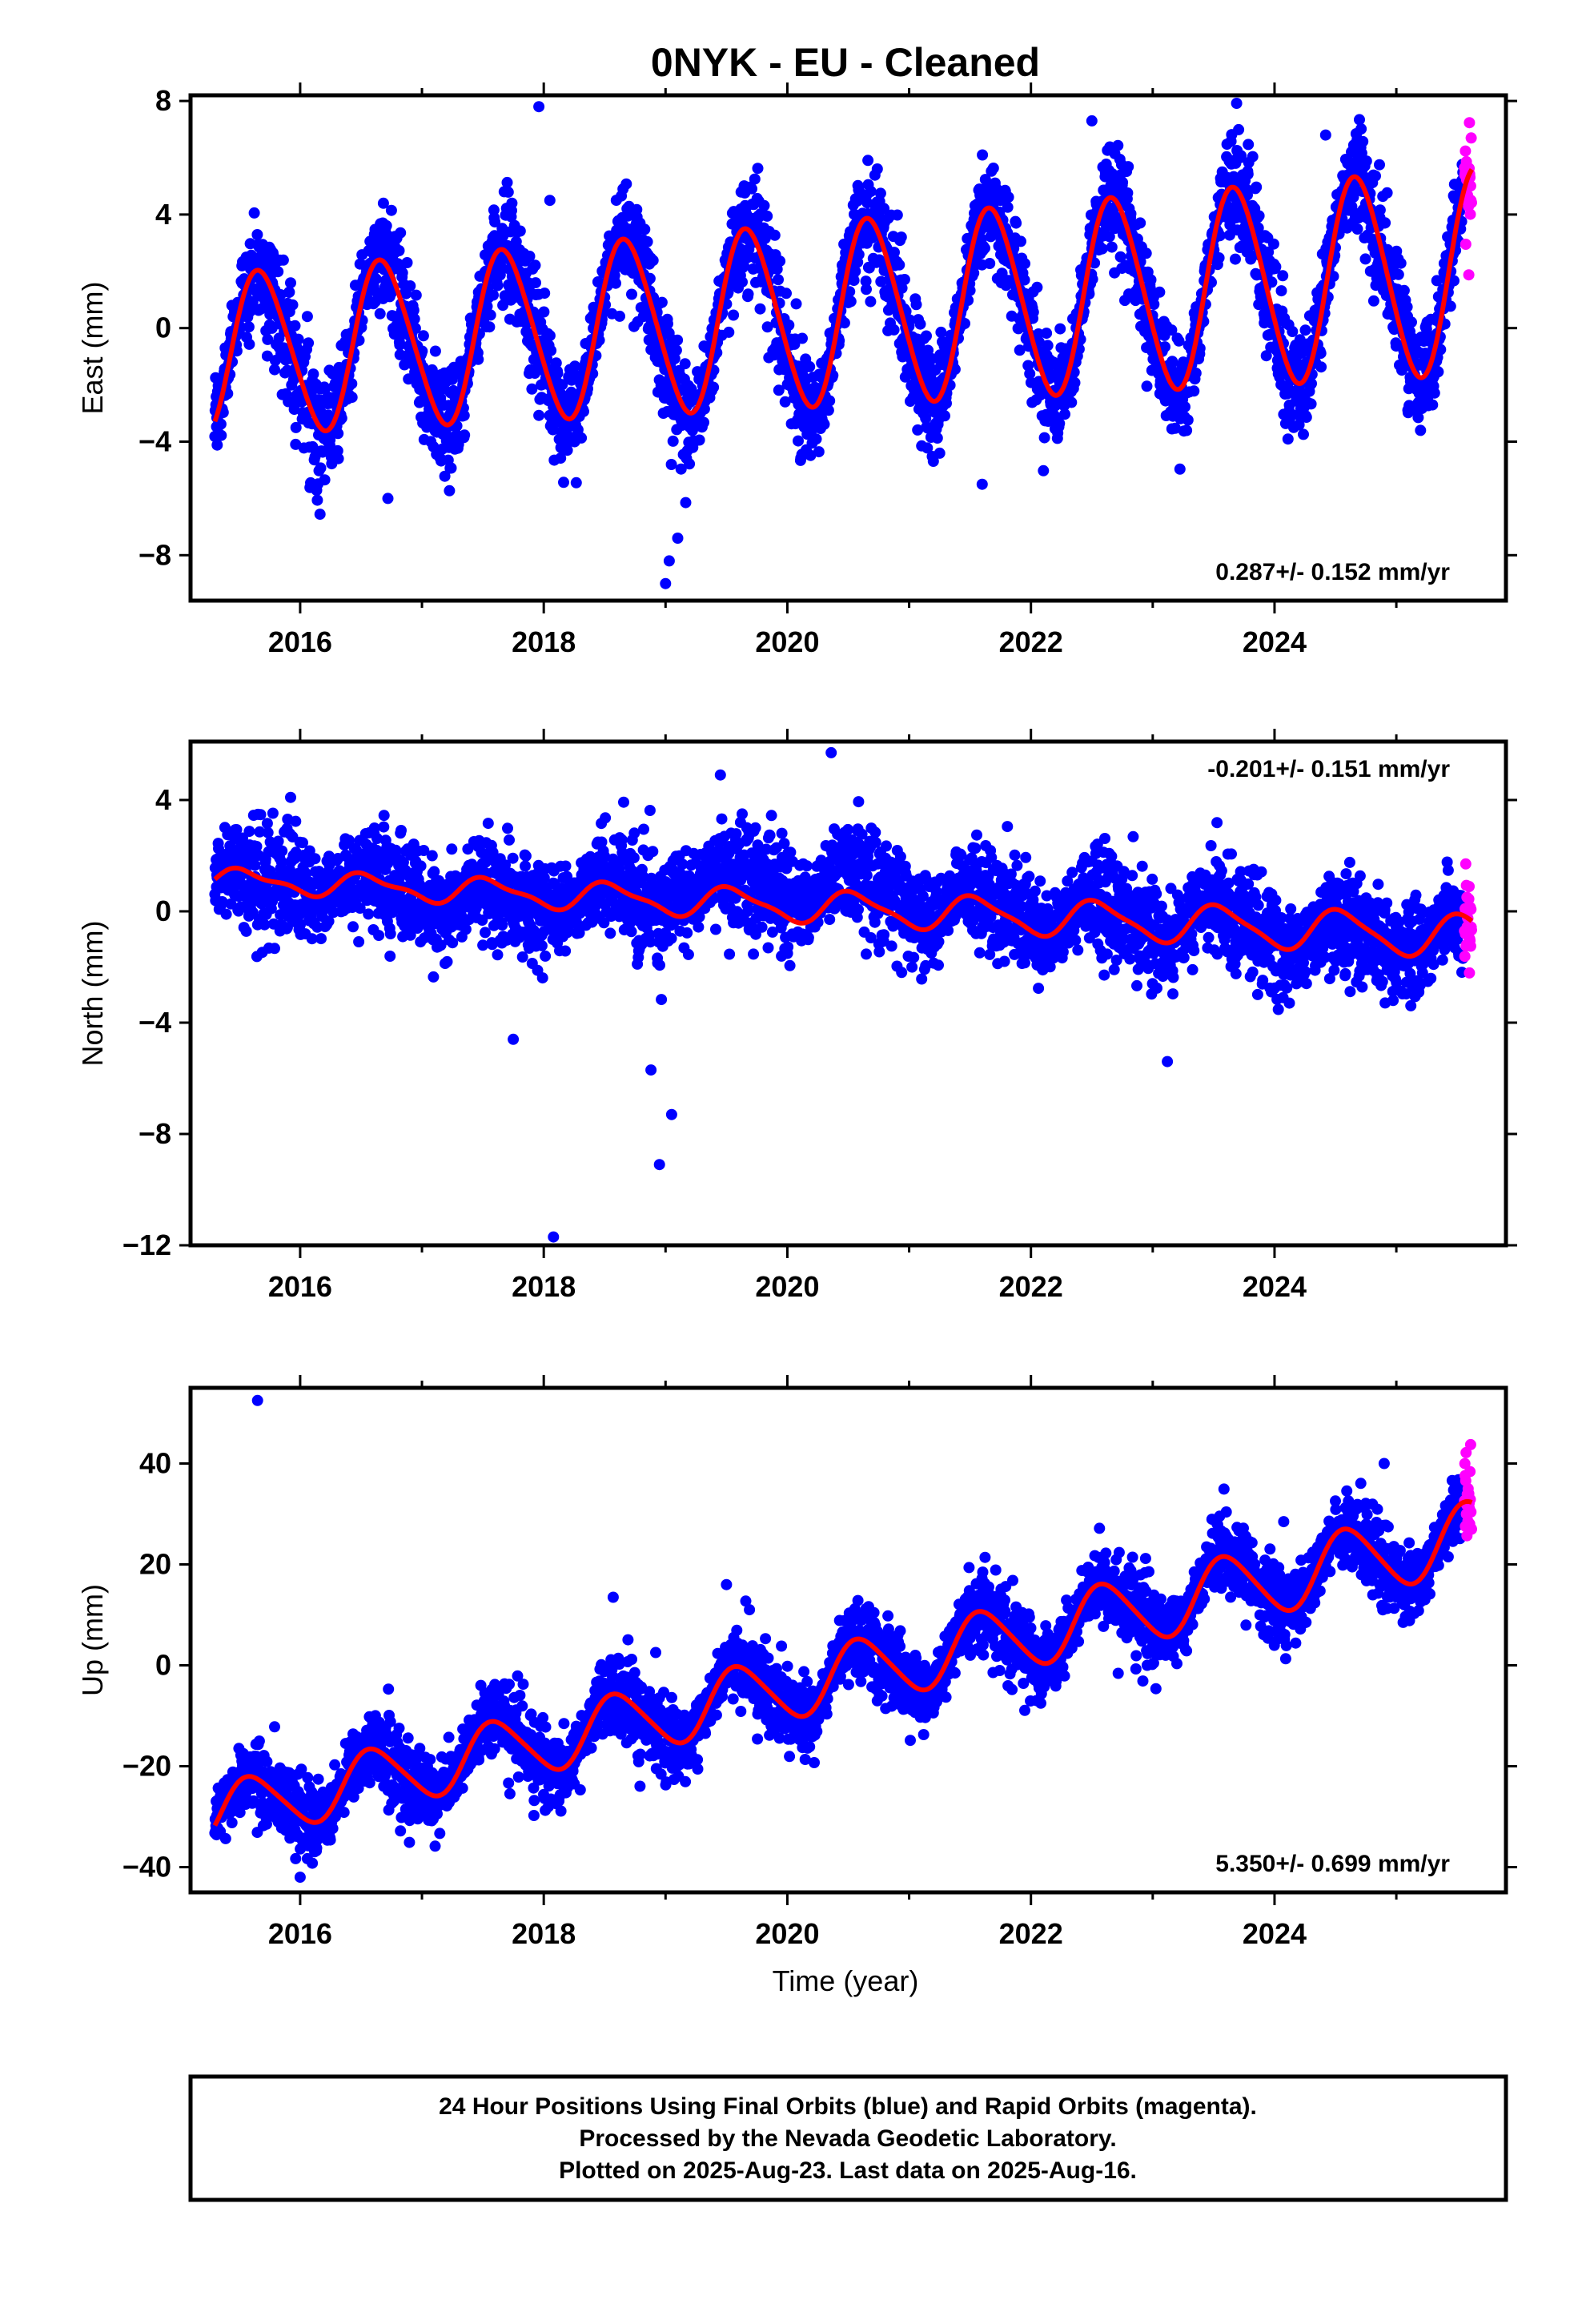 The height and width of the screenshot is (2324, 1582). Describe the element at coordinates (155, 554) in the screenshot. I see `y-tick-label: −8` at that location.